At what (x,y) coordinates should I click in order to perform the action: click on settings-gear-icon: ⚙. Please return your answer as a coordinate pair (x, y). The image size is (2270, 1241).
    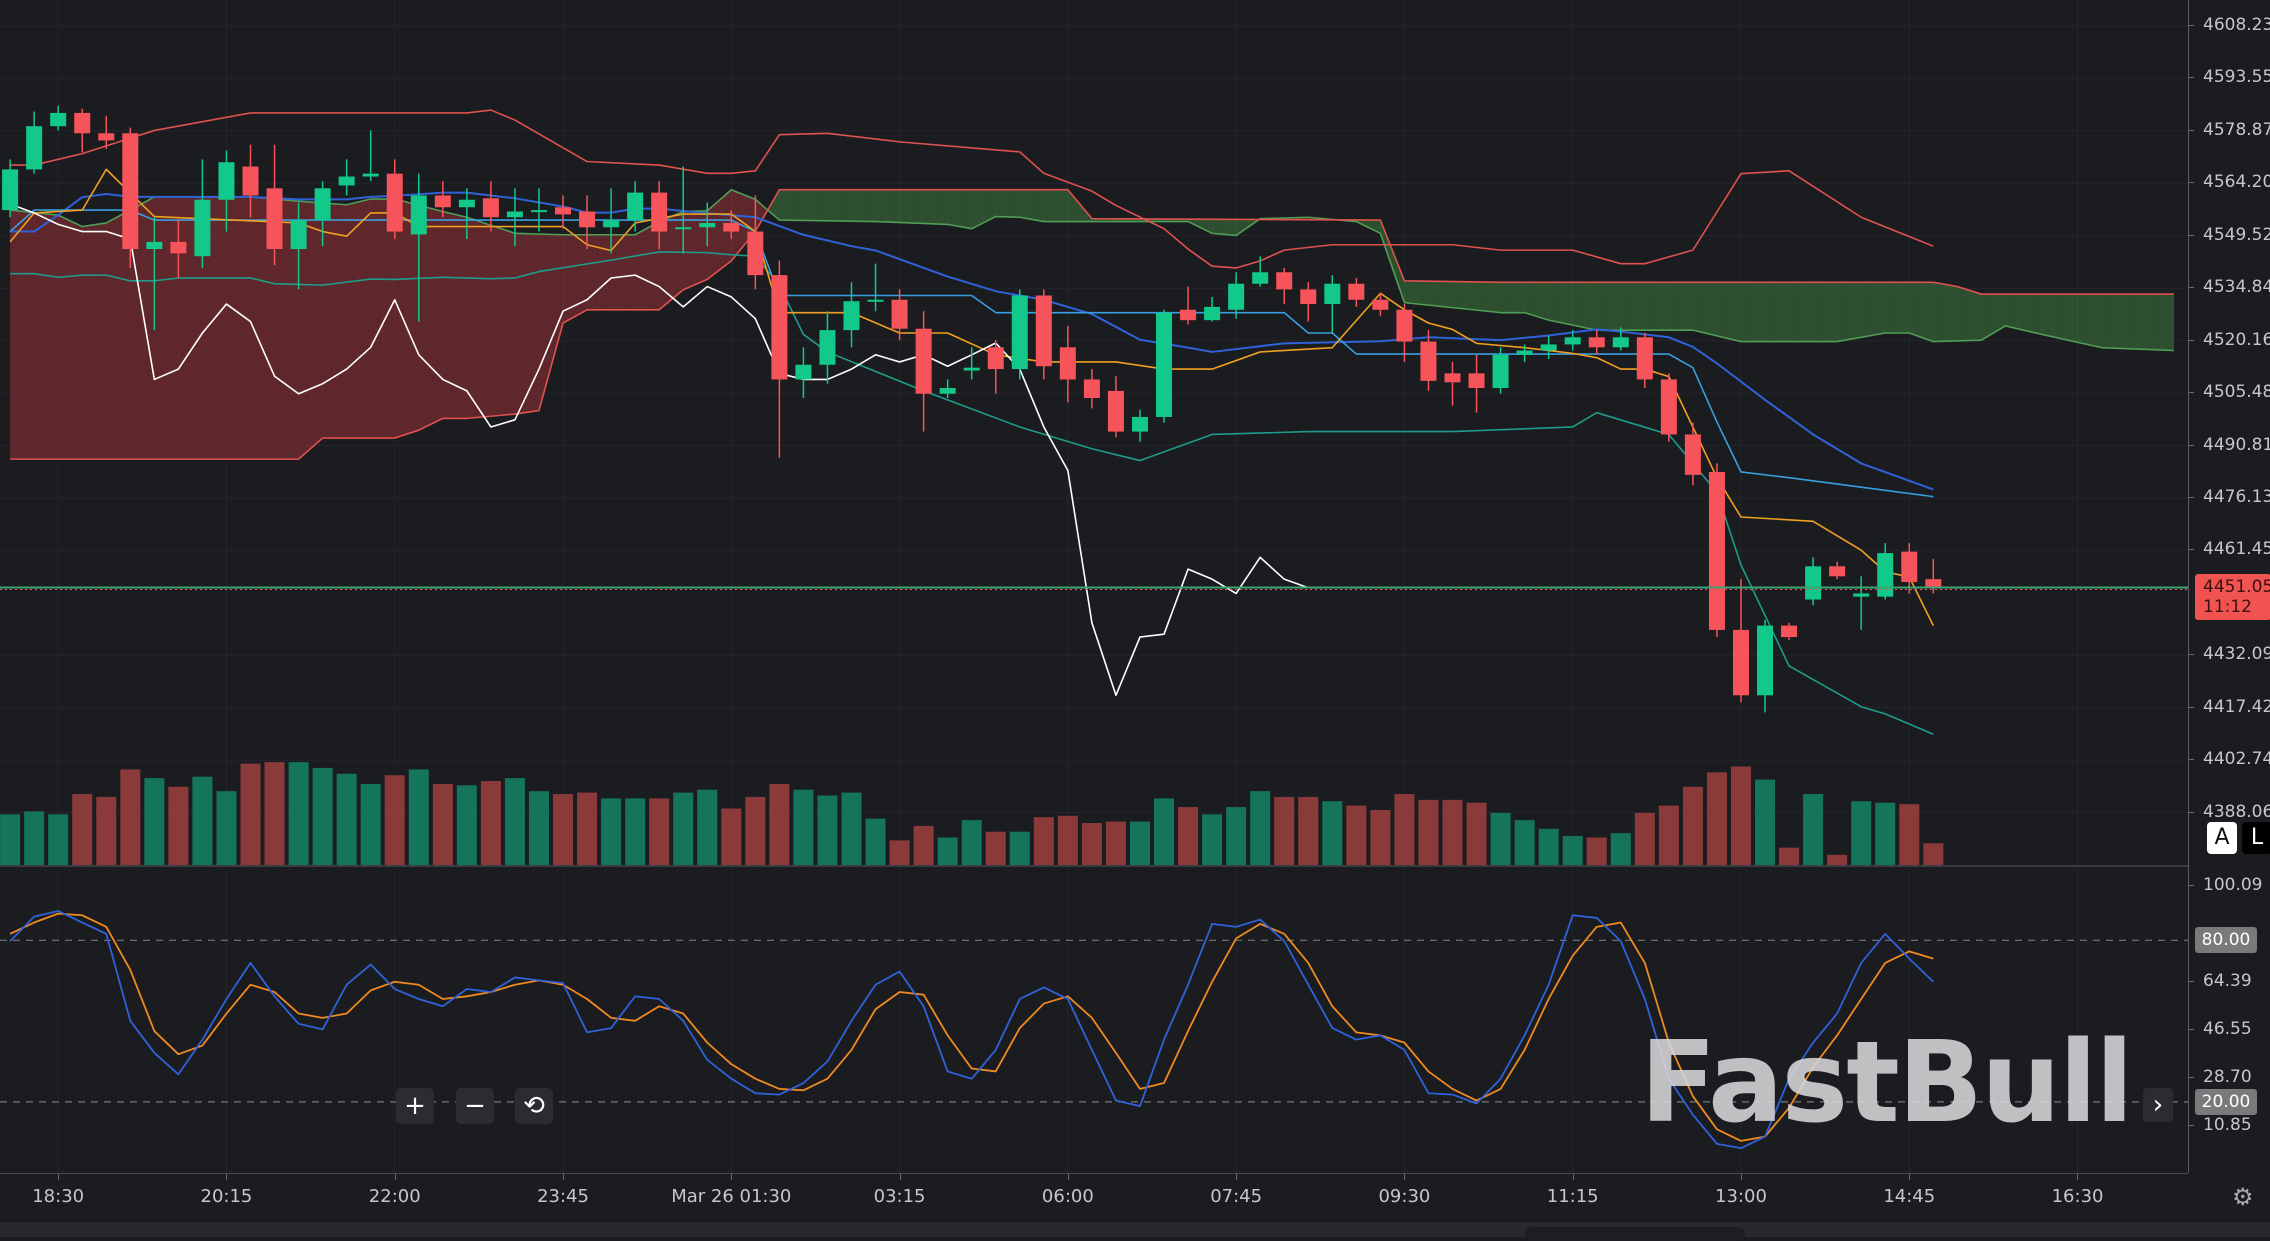
    Looking at the image, I should click on (2243, 1197).